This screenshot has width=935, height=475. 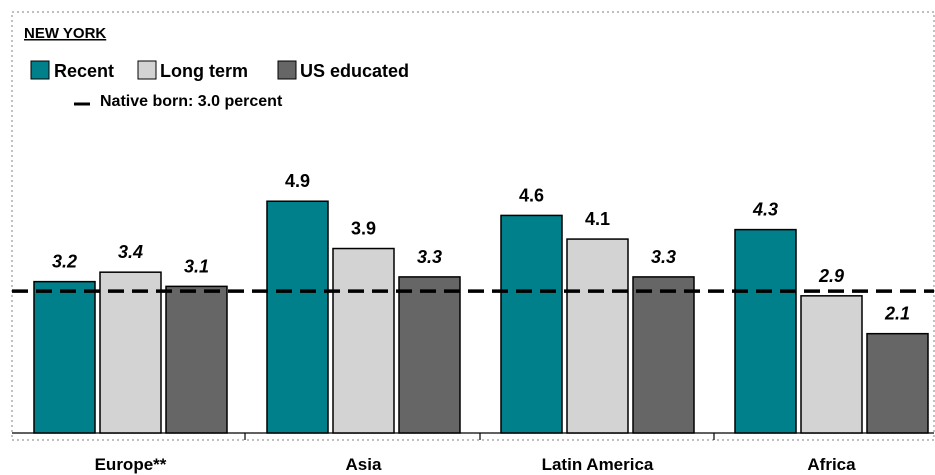 What do you see at coordinates (65, 33) in the screenshot?
I see `region-title: NEW YORK` at bounding box center [65, 33].